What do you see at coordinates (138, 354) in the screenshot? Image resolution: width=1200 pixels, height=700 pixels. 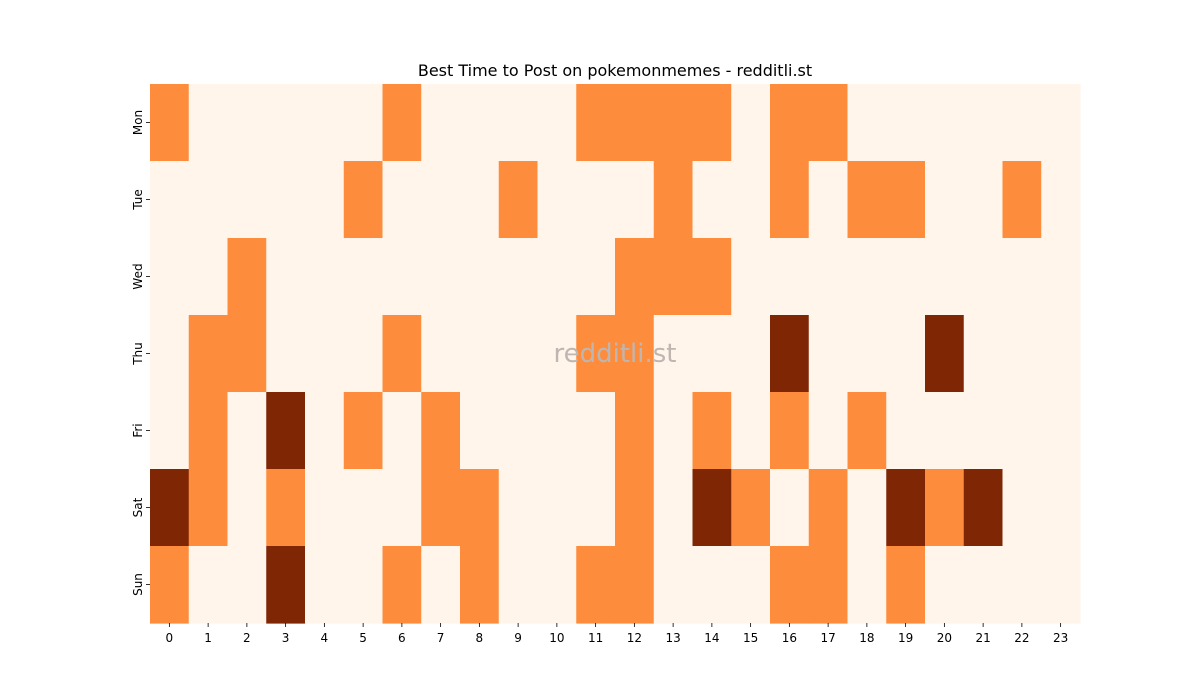 I see `y-tick-label: Thu` at bounding box center [138, 354].